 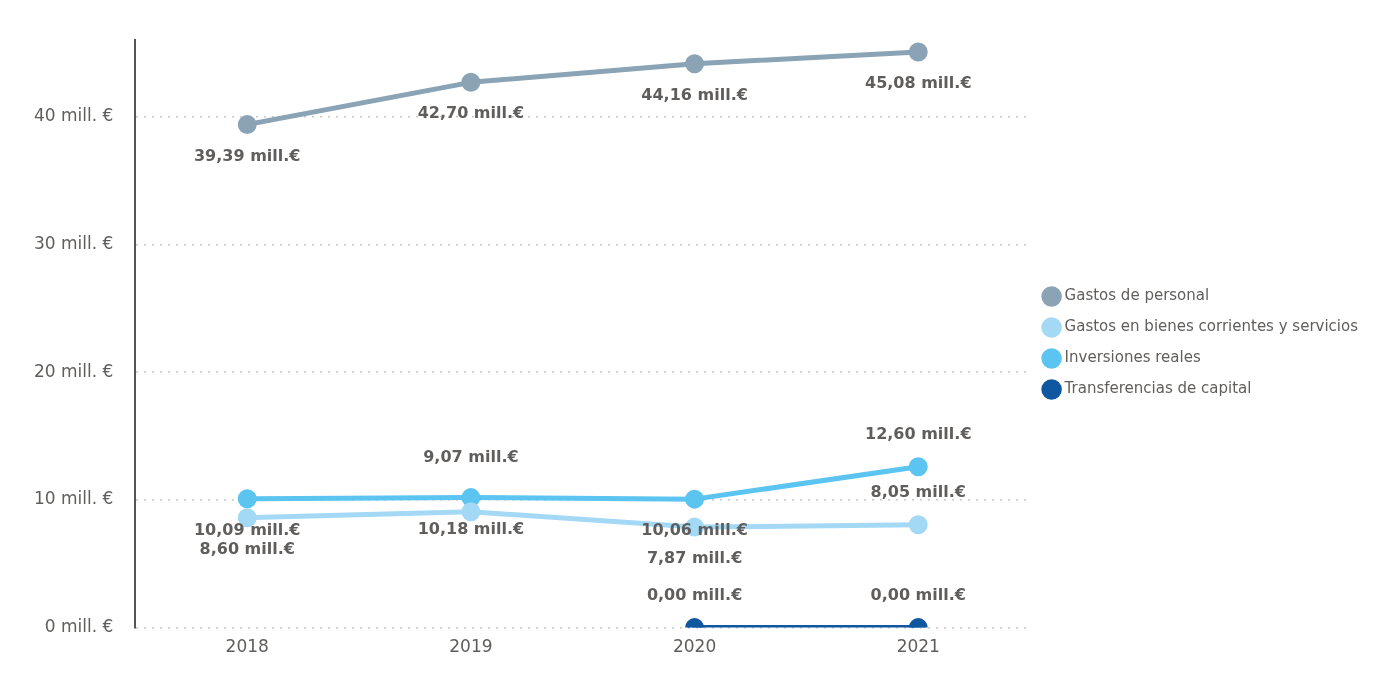 I want to click on x-tick-label: 2020, so click(x=694, y=646).